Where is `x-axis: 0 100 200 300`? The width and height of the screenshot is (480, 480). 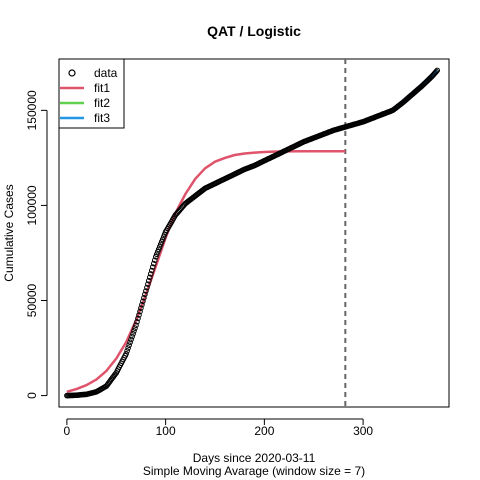
x-axis: 0 100 200 300 is located at coordinates (218, 428).